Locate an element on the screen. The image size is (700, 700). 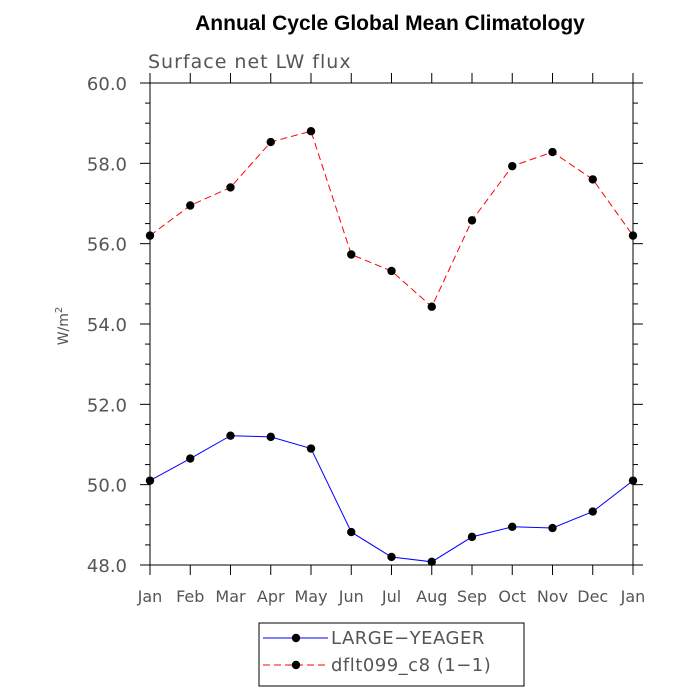
legend-label-1: dflt099_c8 (1−1) is located at coordinates (411, 665).